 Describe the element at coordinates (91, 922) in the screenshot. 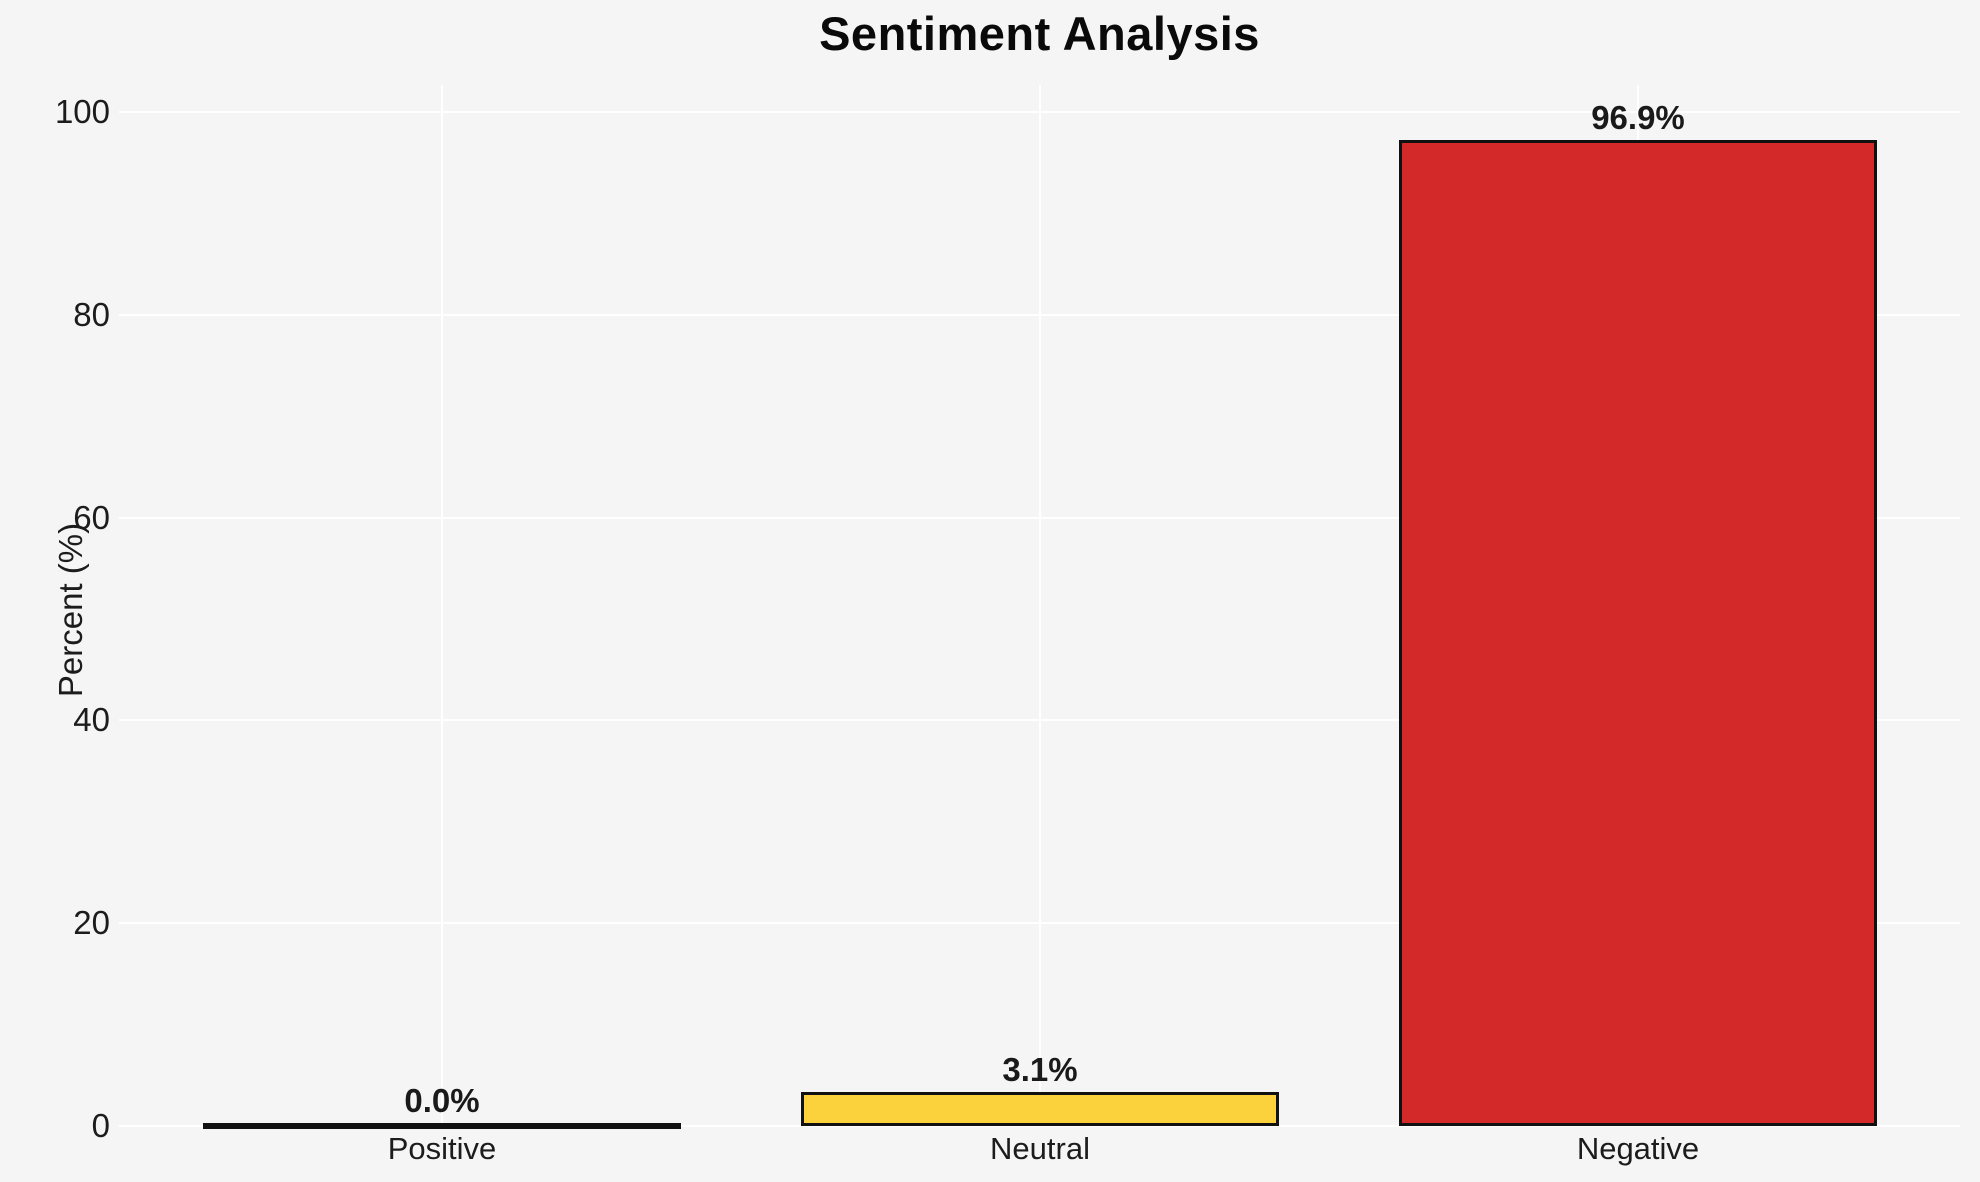

I see `y-tick-label: 20` at that location.